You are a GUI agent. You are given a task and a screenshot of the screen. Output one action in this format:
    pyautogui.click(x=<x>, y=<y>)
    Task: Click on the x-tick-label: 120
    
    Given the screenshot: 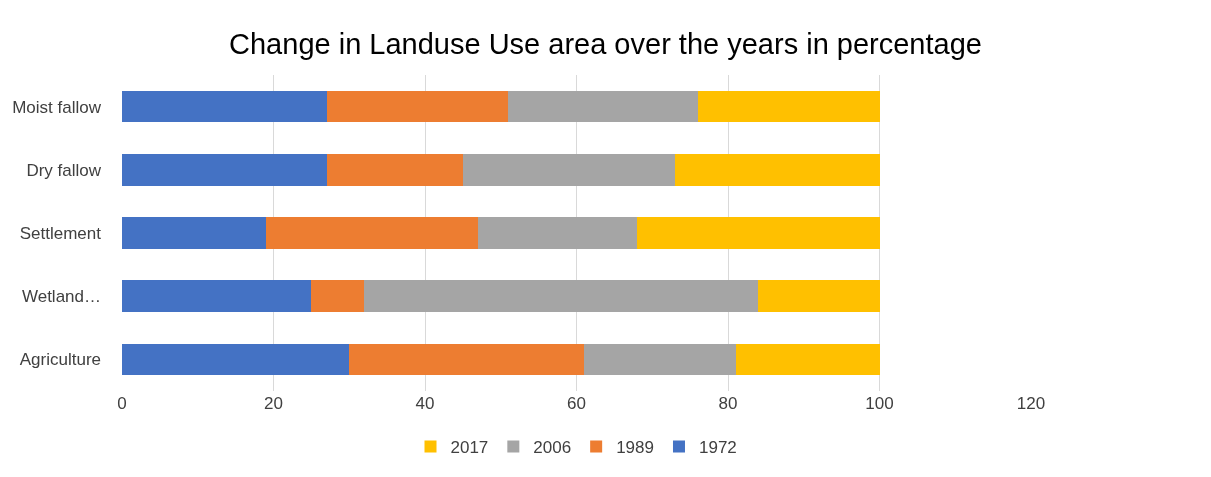 What is the action you would take?
    pyautogui.click(x=1031, y=403)
    